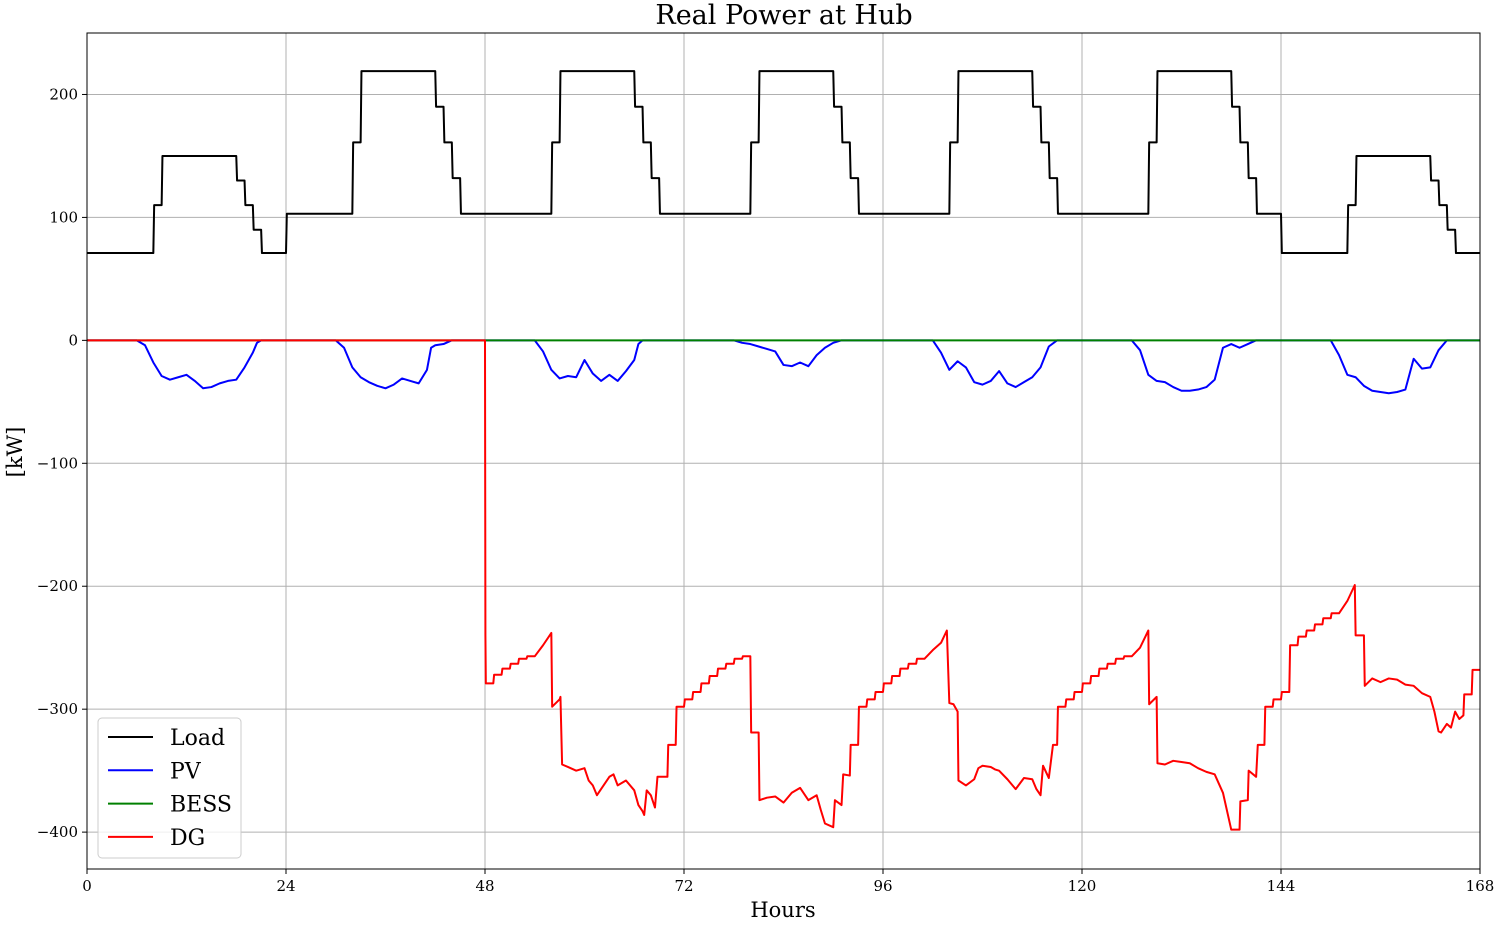 This screenshot has height=927, width=1500. What do you see at coordinates (63, 94) in the screenshot?
I see `y-tick-label: 200` at bounding box center [63, 94].